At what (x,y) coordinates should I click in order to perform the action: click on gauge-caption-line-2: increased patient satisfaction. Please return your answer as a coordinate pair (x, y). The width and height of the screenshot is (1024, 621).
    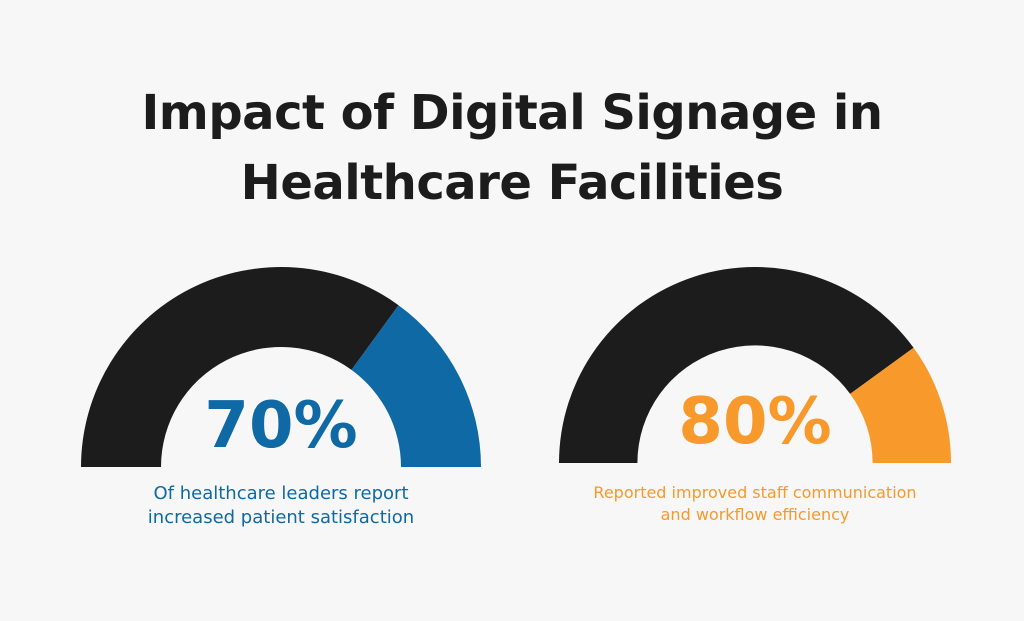
    Looking at the image, I should click on (281, 517).